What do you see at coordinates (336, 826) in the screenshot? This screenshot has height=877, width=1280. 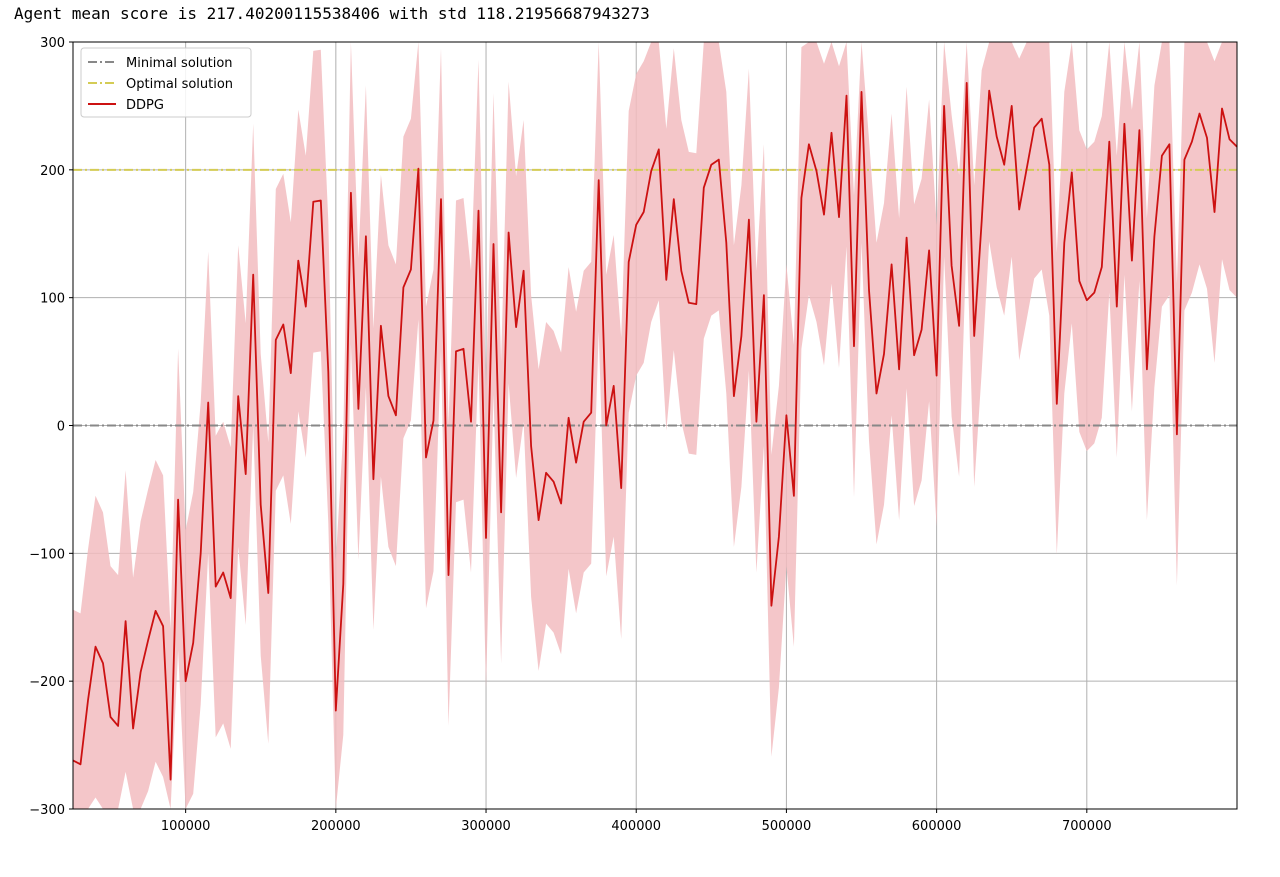 I see `x-tick-label: 200000` at bounding box center [336, 826].